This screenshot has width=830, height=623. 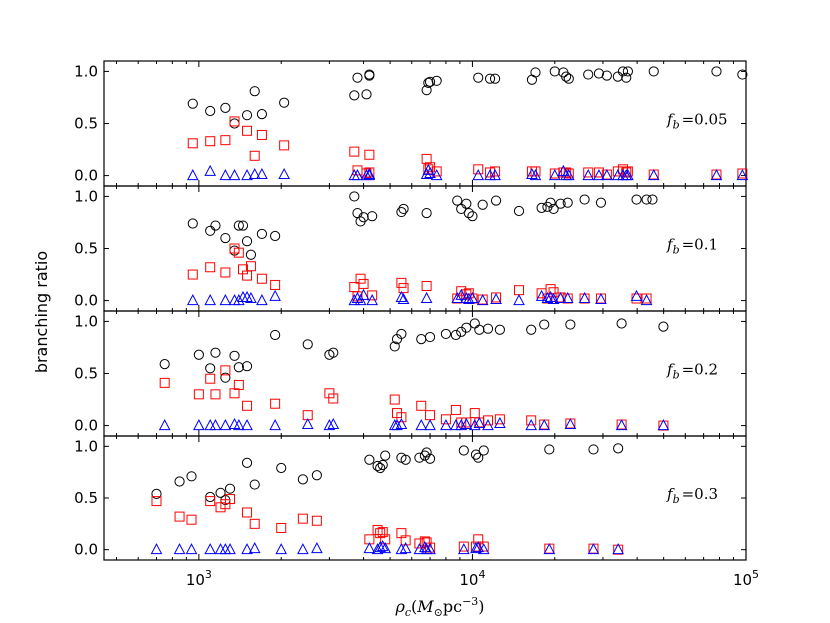 What do you see at coordinates (746, 578) in the screenshot?
I see `x-tick-label: 105` at bounding box center [746, 578].